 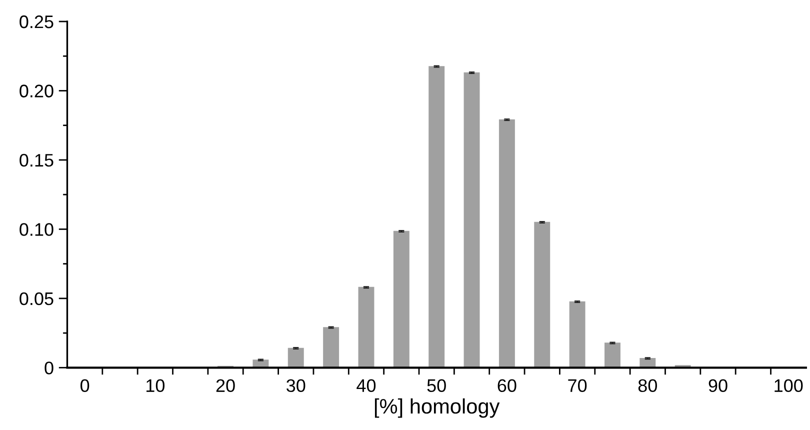 What do you see at coordinates (366, 385) in the screenshot?
I see `x-tick-label: 40` at bounding box center [366, 385].